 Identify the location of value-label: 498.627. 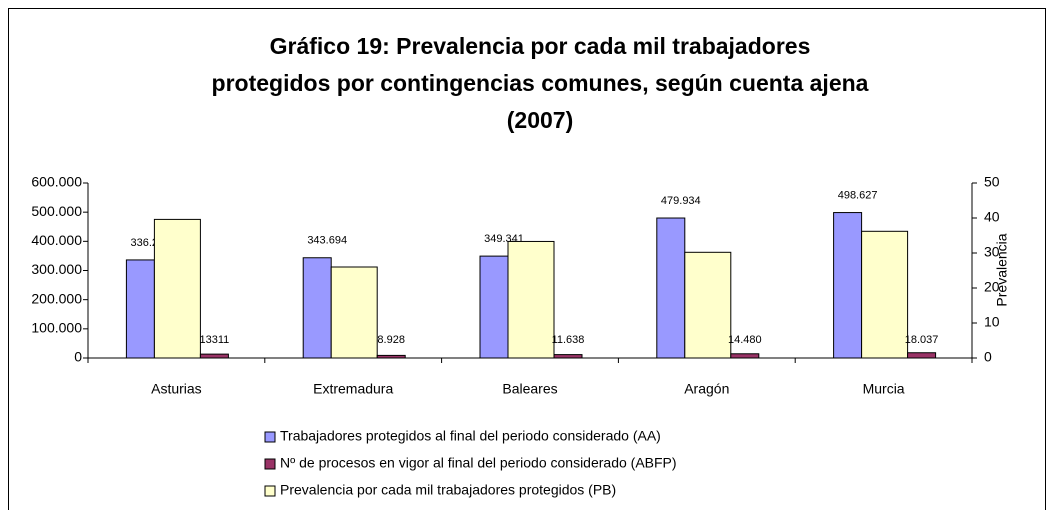
(858, 195).